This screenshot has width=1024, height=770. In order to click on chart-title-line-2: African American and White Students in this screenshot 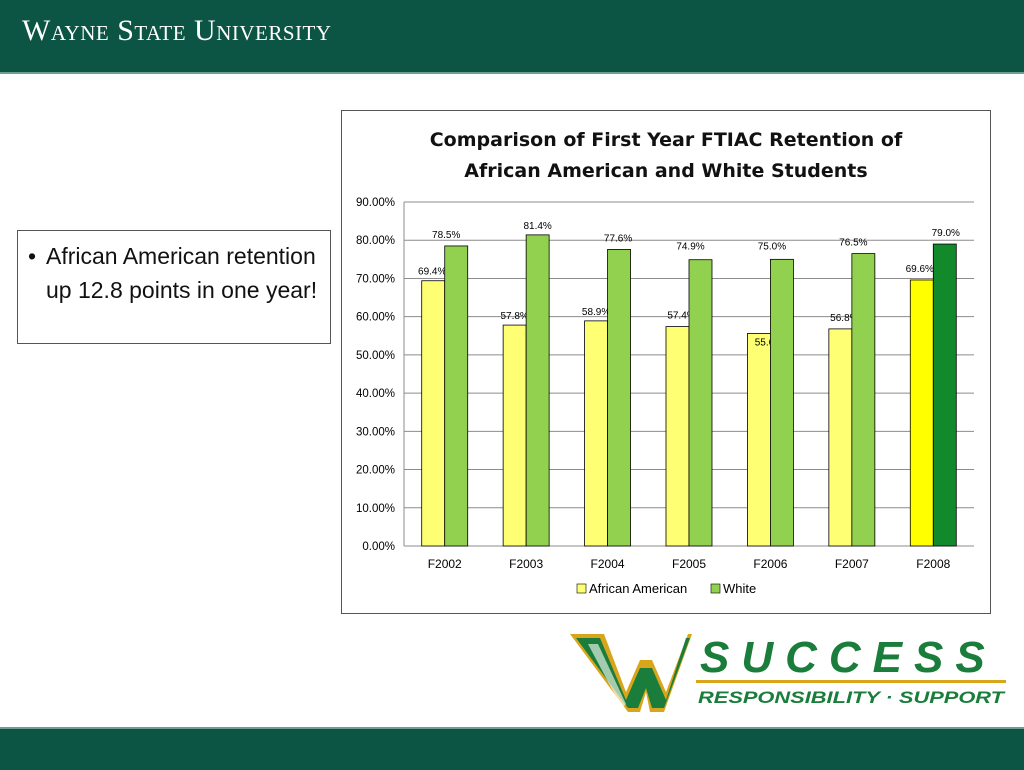, I will do `click(666, 171)`.